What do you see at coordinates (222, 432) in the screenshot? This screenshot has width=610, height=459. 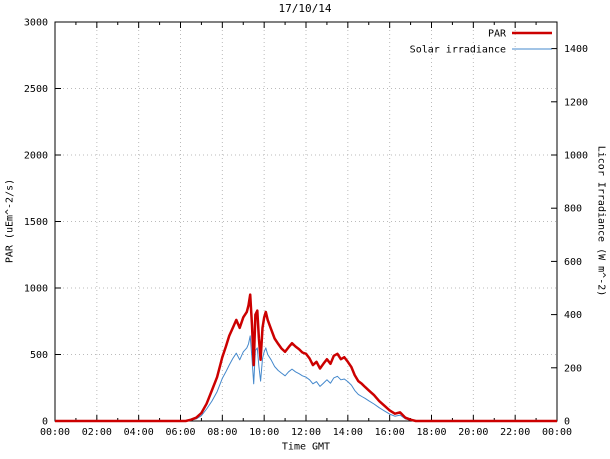 I see `x-tick-label: 08:00` at bounding box center [222, 432].